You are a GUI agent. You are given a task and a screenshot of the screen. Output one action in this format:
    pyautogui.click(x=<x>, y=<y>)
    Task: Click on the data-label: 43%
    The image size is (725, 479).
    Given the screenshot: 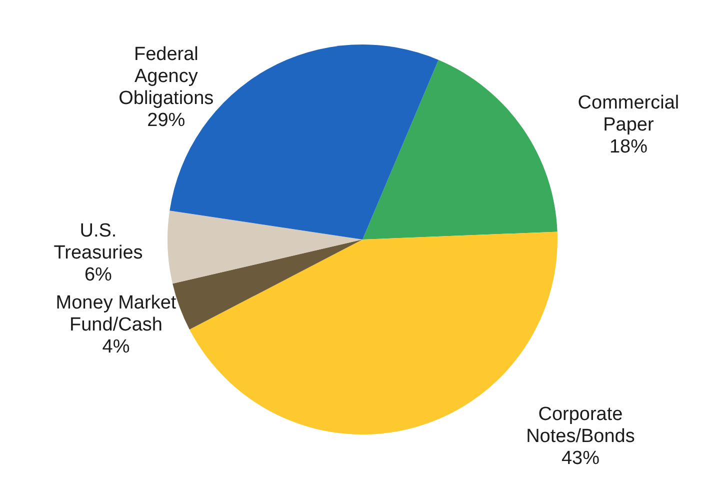 What is the action you would take?
    pyautogui.click(x=580, y=458)
    